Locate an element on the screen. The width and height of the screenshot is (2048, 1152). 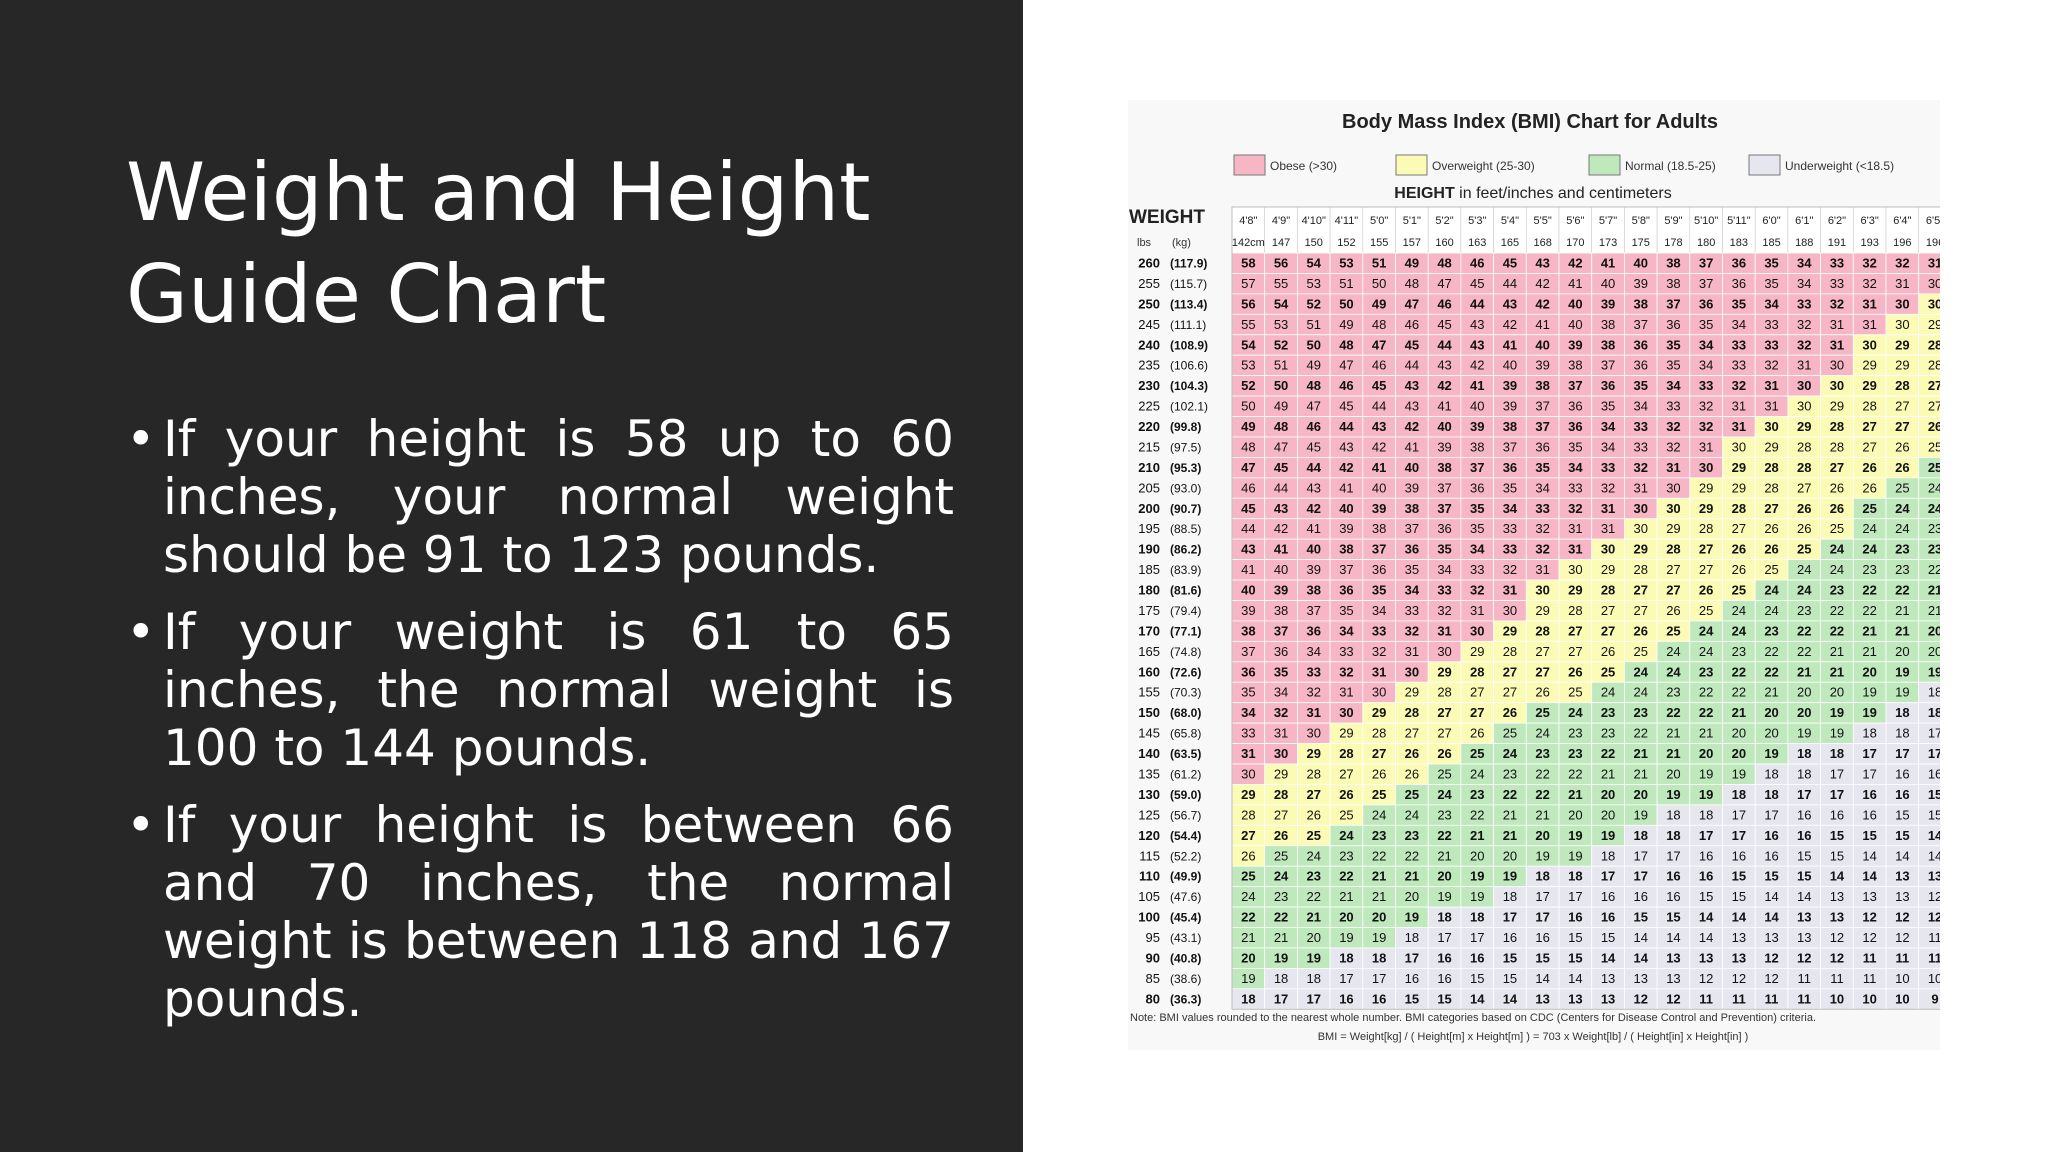
bmi-value: 49 is located at coordinates (1281, 406).